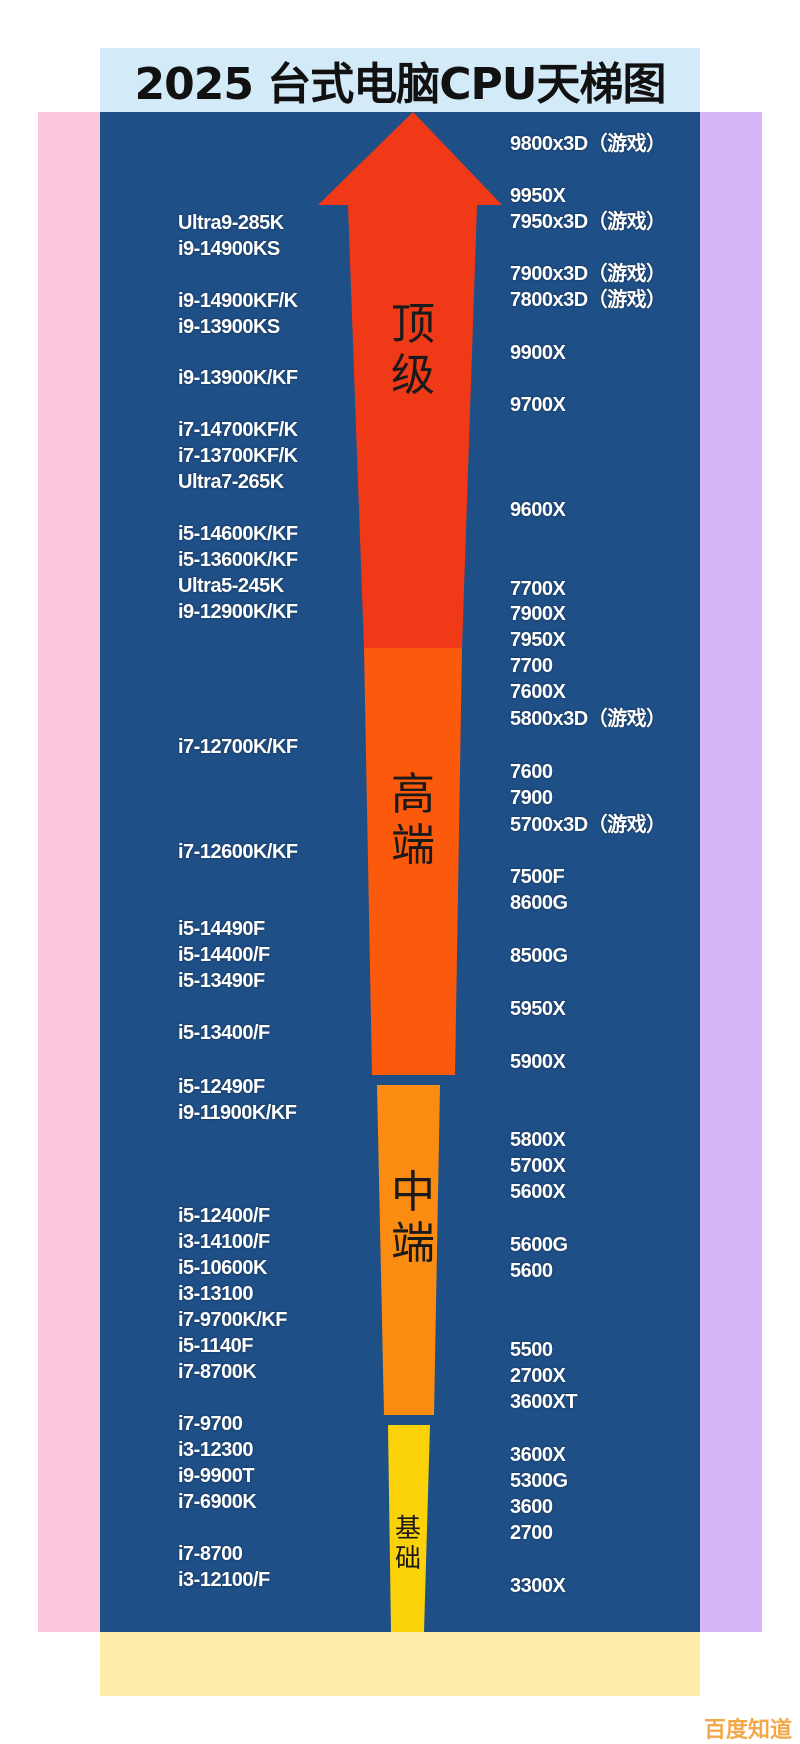  Describe the element at coordinates (413, 1218) in the screenshot. I see `tier-label-mid: 中端` at that location.